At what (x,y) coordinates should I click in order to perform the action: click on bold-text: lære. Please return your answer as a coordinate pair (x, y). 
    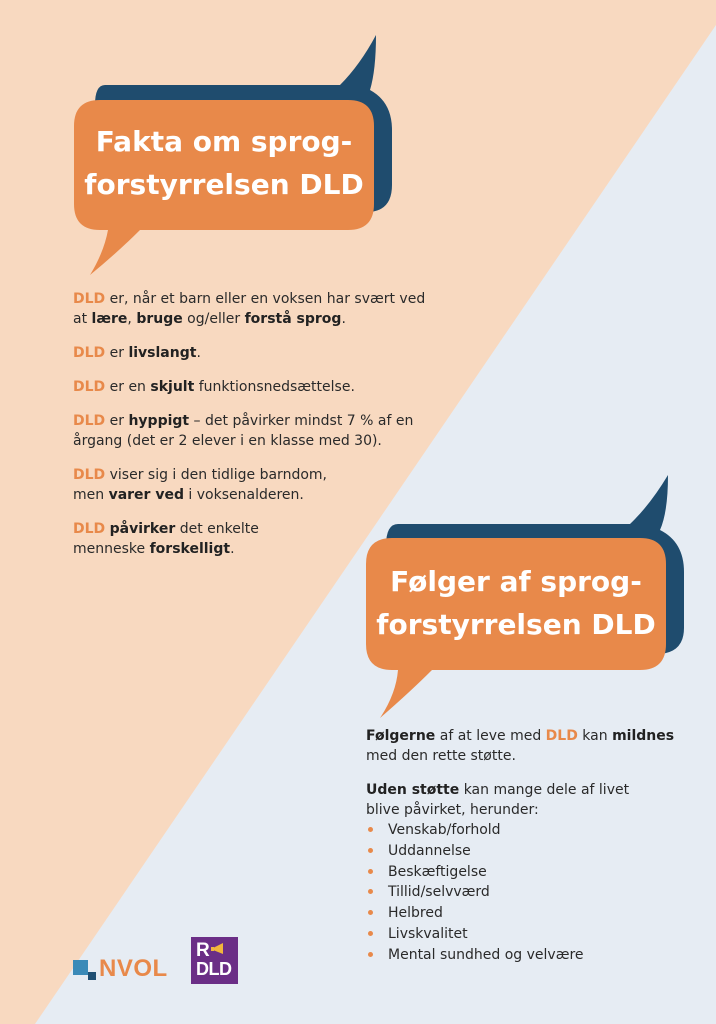
    Looking at the image, I should click on (109, 319).